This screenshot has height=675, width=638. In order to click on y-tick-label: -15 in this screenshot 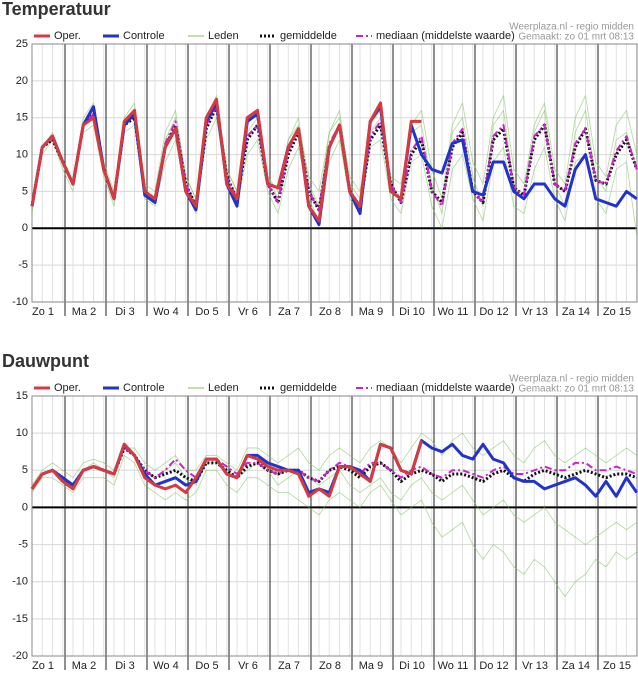, I will do `click(20, 619)`.